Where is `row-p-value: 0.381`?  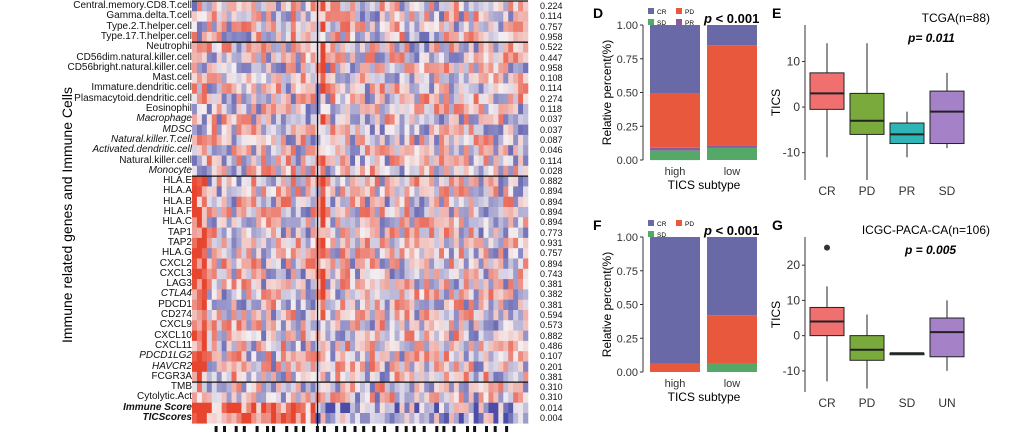
row-p-value: 0.381 is located at coordinates (551, 284).